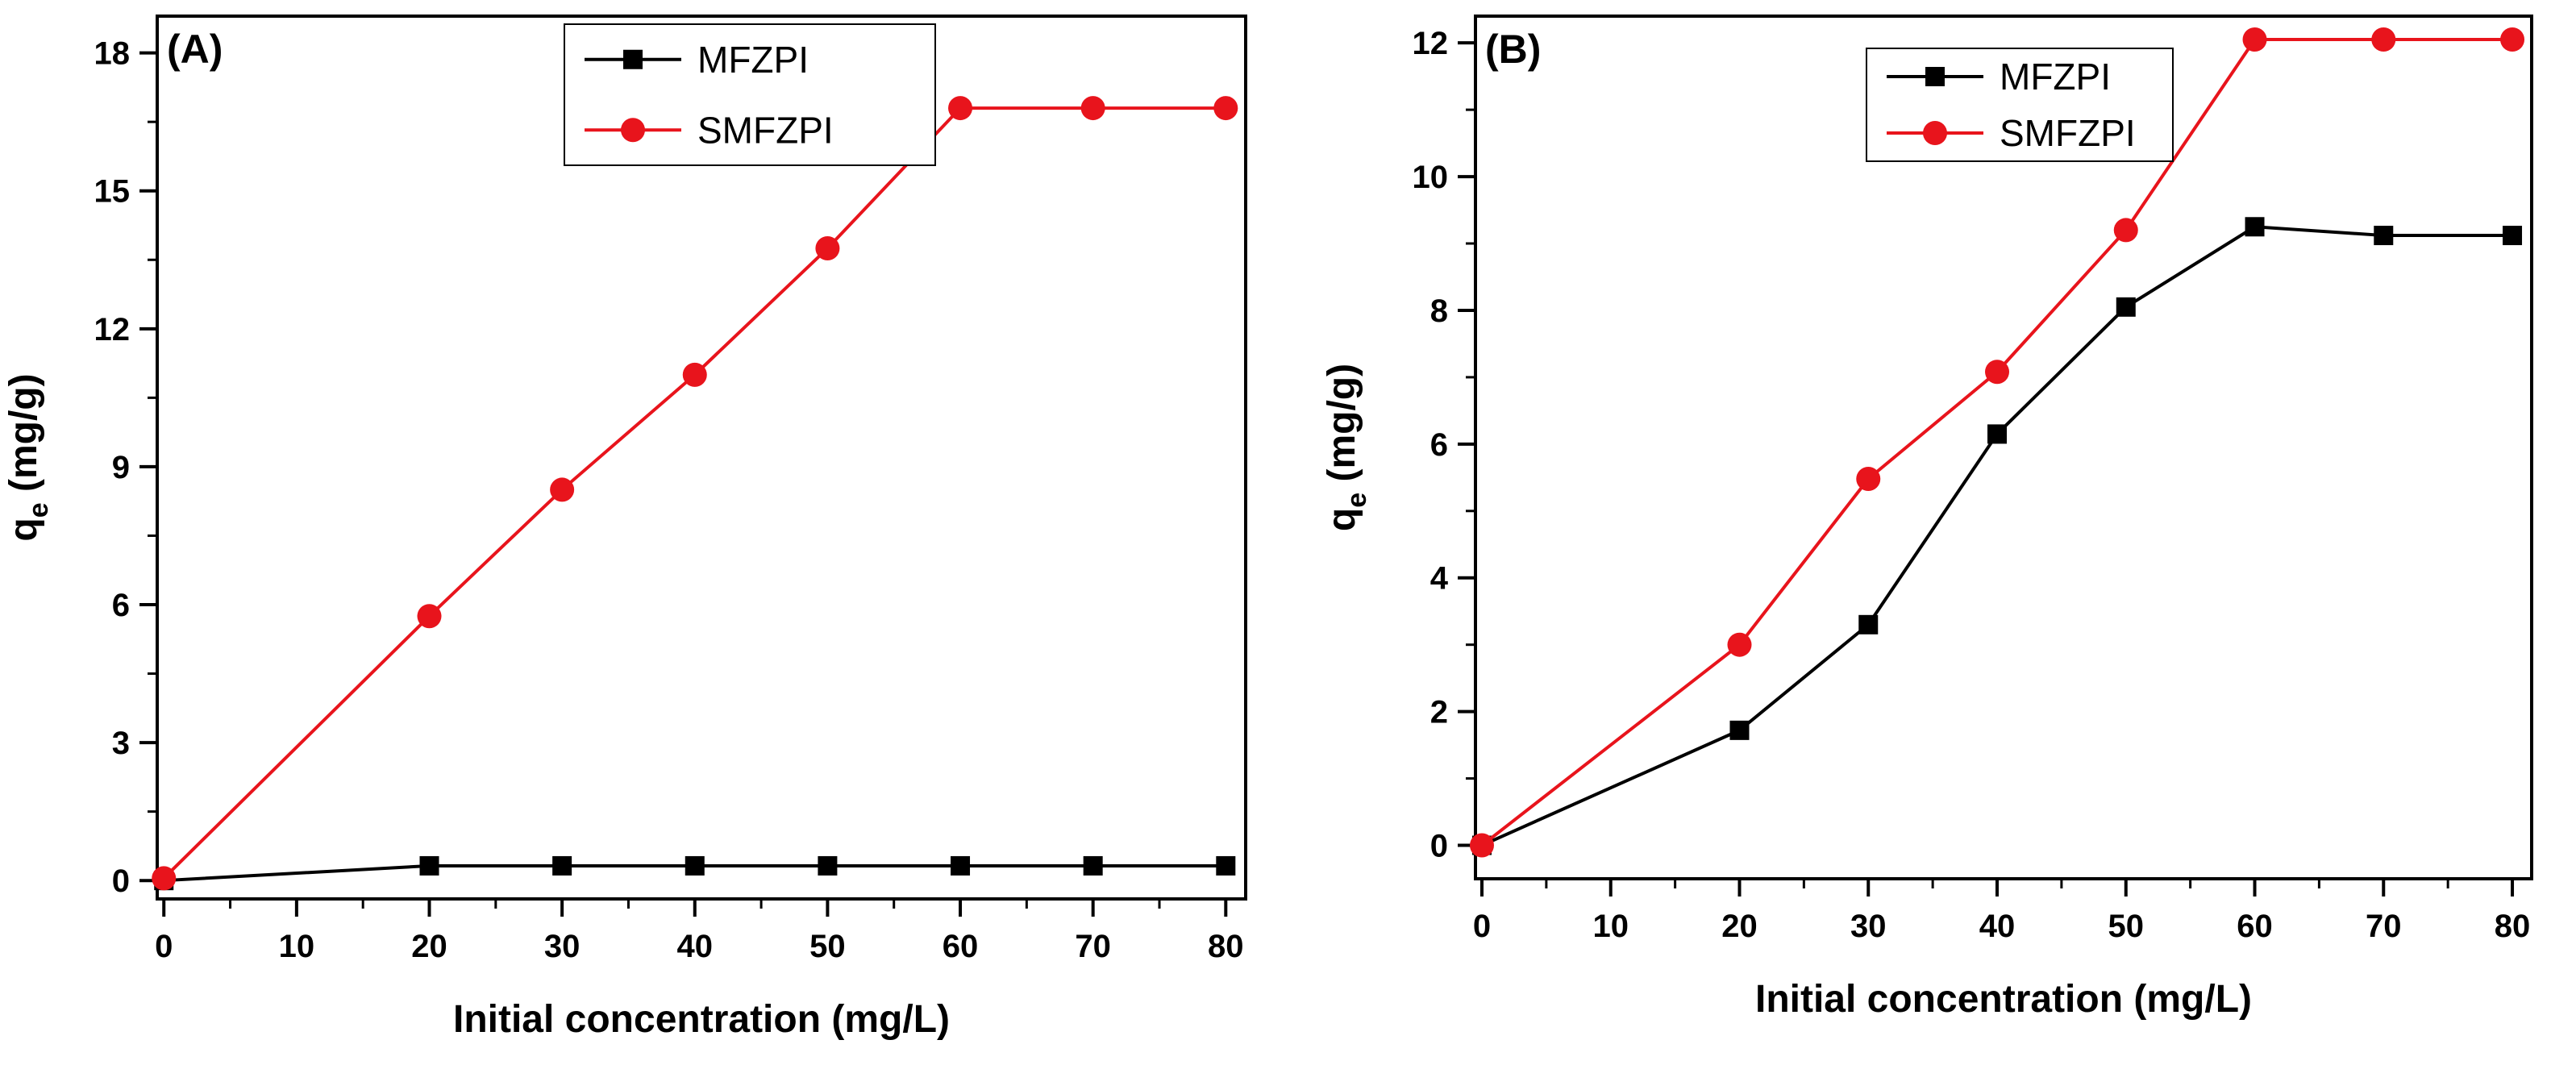 The width and height of the screenshot is (2576, 1065). I want to click on y-tick-label: 10, so click(1431, 178).